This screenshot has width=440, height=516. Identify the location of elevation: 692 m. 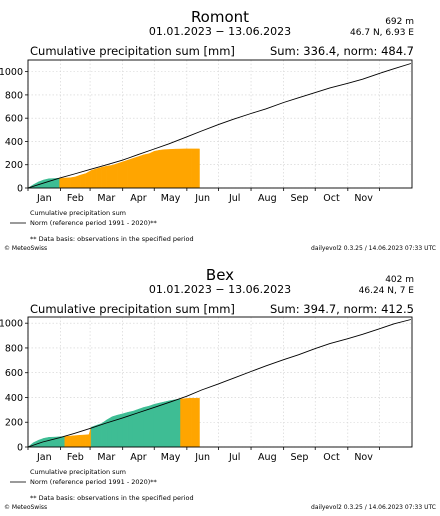
(399, 22).